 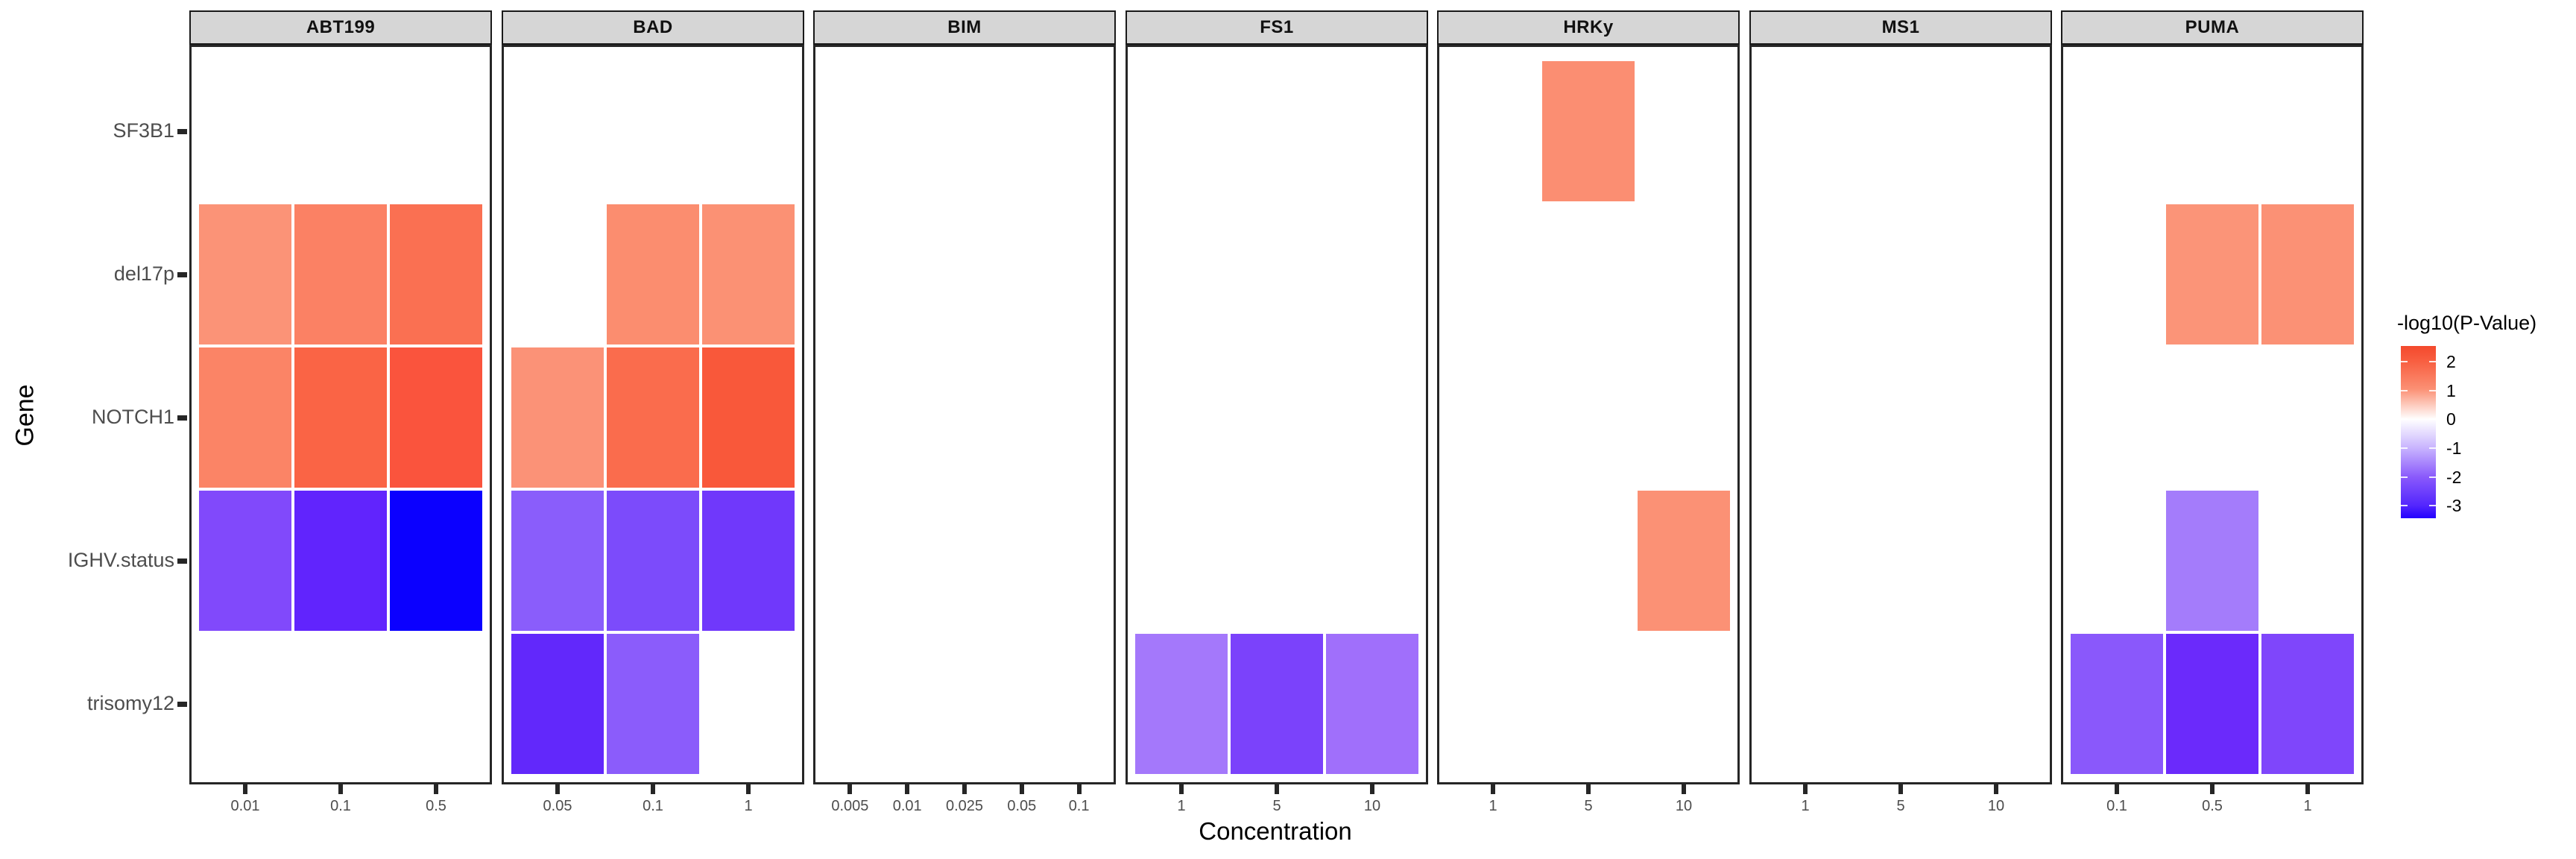 What do you see at coordinates (653, 418) in the screenshot?
I see `heatmap-cell-BAD-NOTCH1-0.1` at bounding box center [653, 418].